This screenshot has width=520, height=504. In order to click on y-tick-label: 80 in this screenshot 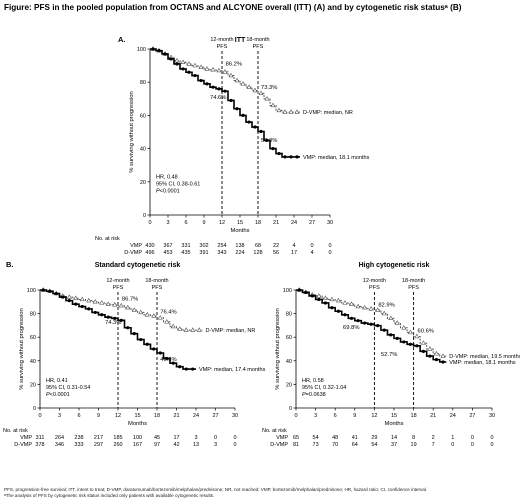, I will do `click(289, 315)`.